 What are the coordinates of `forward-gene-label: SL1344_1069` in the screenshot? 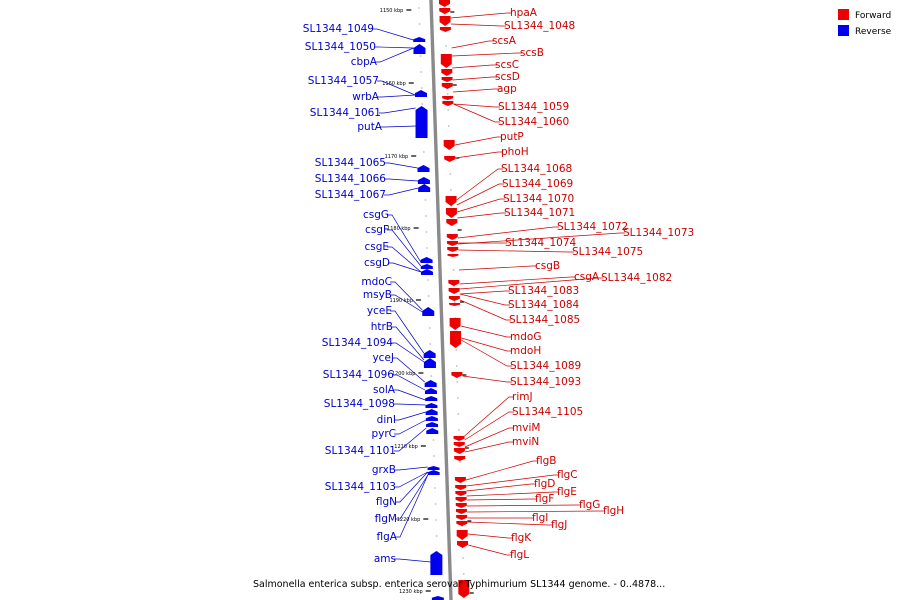 It's located at (537, 184).